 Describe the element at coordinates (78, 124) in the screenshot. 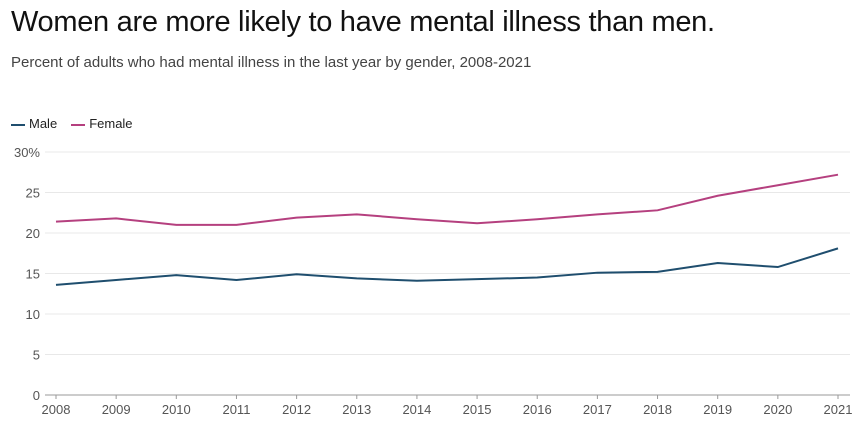

I see `legend-swatch-female` at that location.